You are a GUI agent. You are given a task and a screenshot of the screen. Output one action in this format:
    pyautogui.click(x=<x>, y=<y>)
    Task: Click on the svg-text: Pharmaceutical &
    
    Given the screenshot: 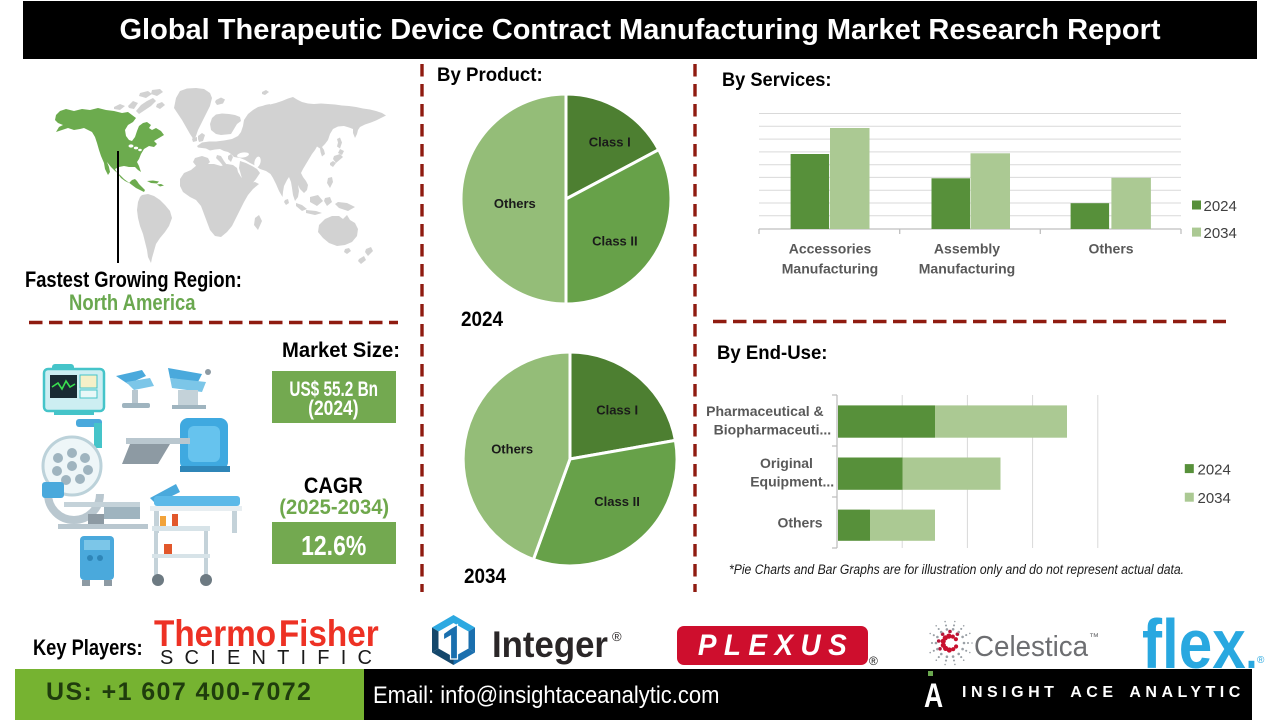 What is the action you would take?
    pyautogui.click(x=765, y=411)
    